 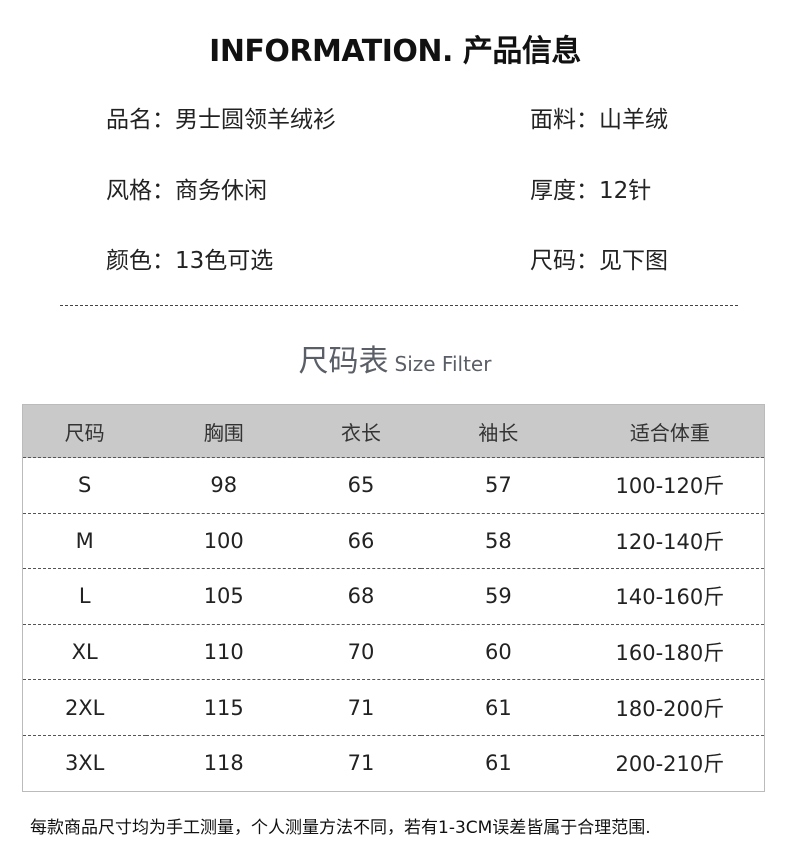 I want to click on table-cell: XL, so click(x=84, y=651).